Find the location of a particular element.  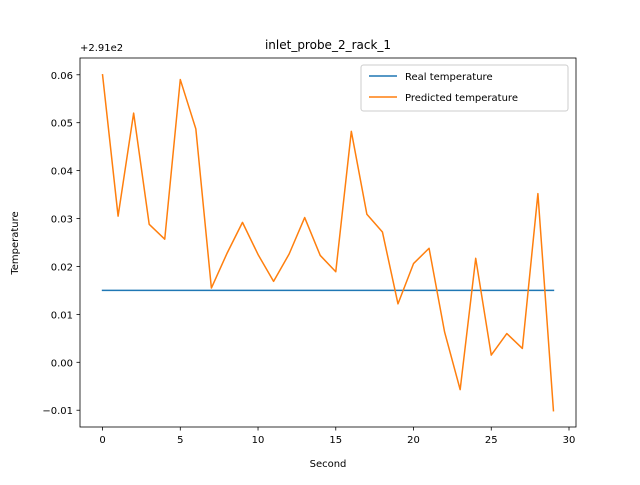

x-tick-label: 30 is located at coordinates (569, 440).